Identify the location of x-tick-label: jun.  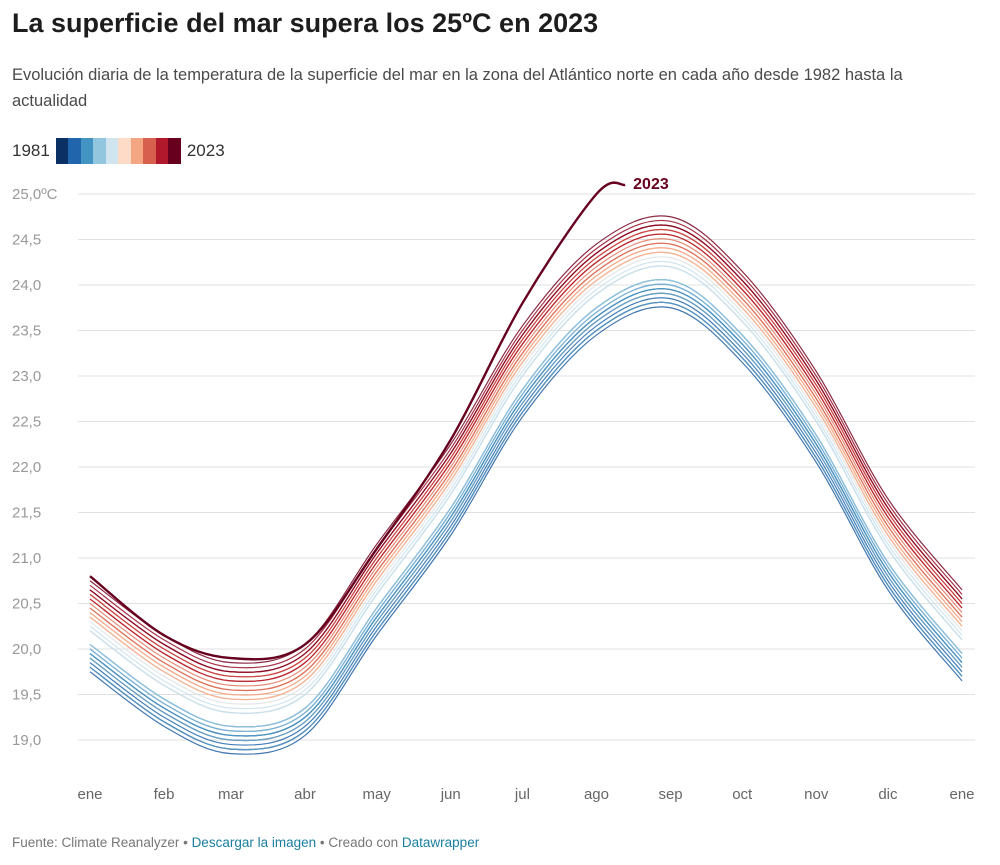
(450, 794).